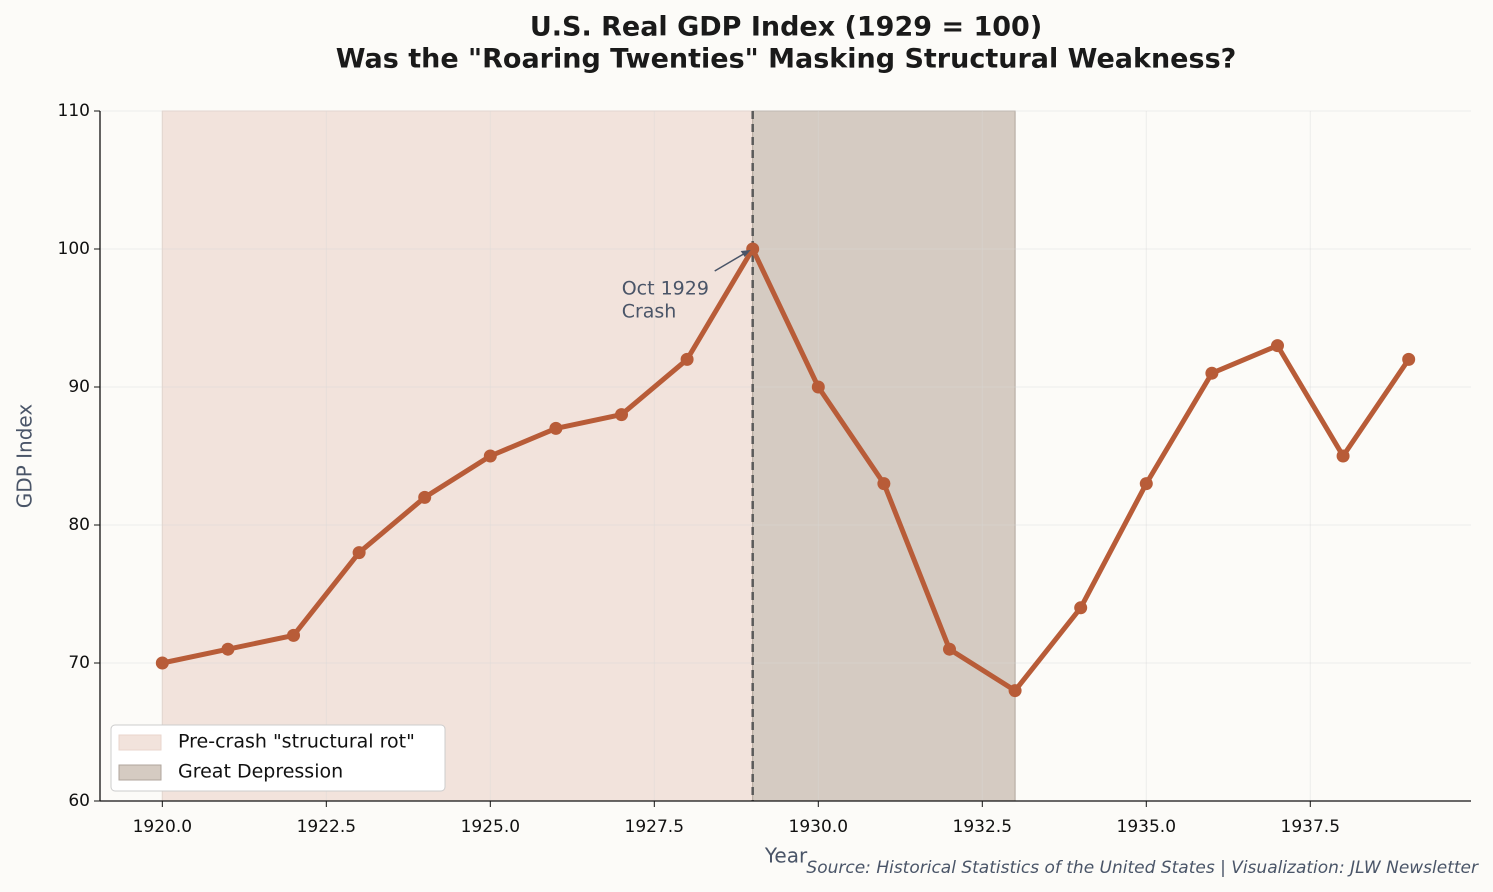  Describe the element at coordinates (79, 801) in the screenshot. I see `y-tick-label: 60` at that location.